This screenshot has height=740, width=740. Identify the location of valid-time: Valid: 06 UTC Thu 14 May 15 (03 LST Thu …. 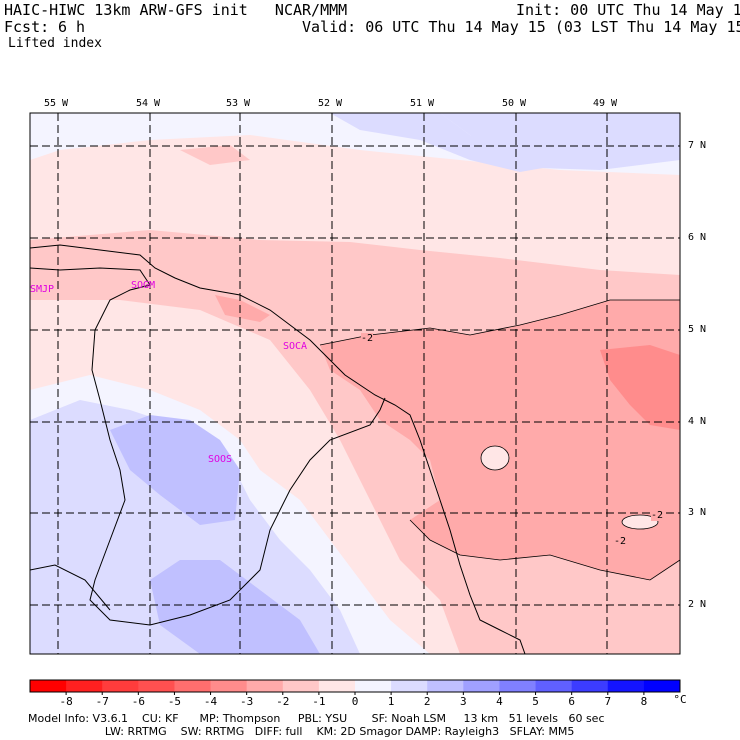
(521, 27).